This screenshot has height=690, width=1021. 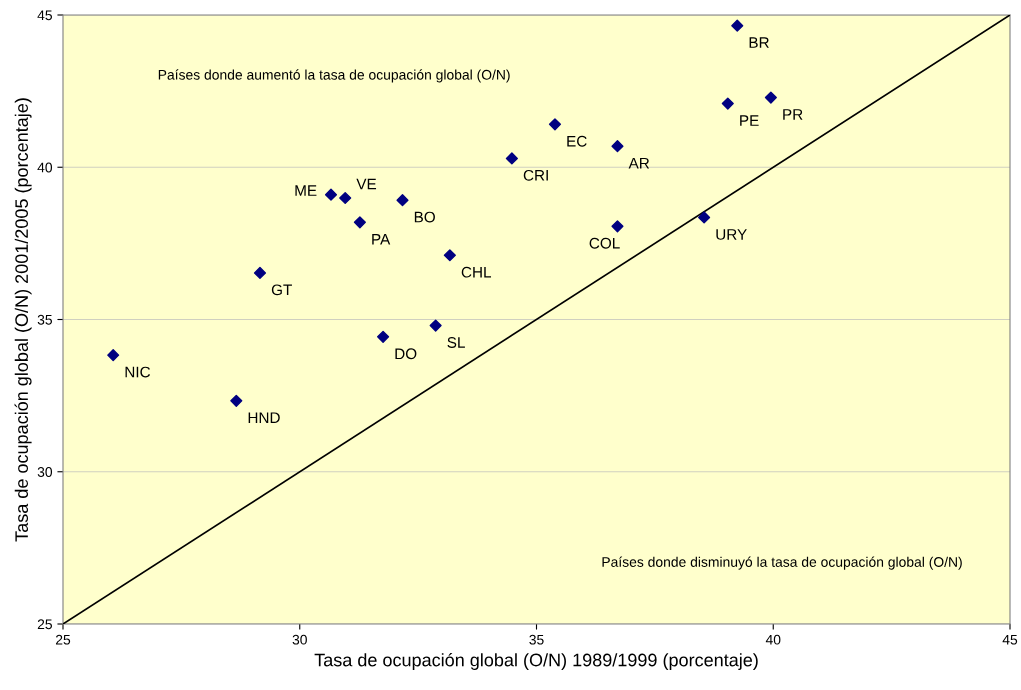 What do you see at coordinates (366, 184) in the screenshot?
I see `annotation: VE` at bounding box center [366, 184].